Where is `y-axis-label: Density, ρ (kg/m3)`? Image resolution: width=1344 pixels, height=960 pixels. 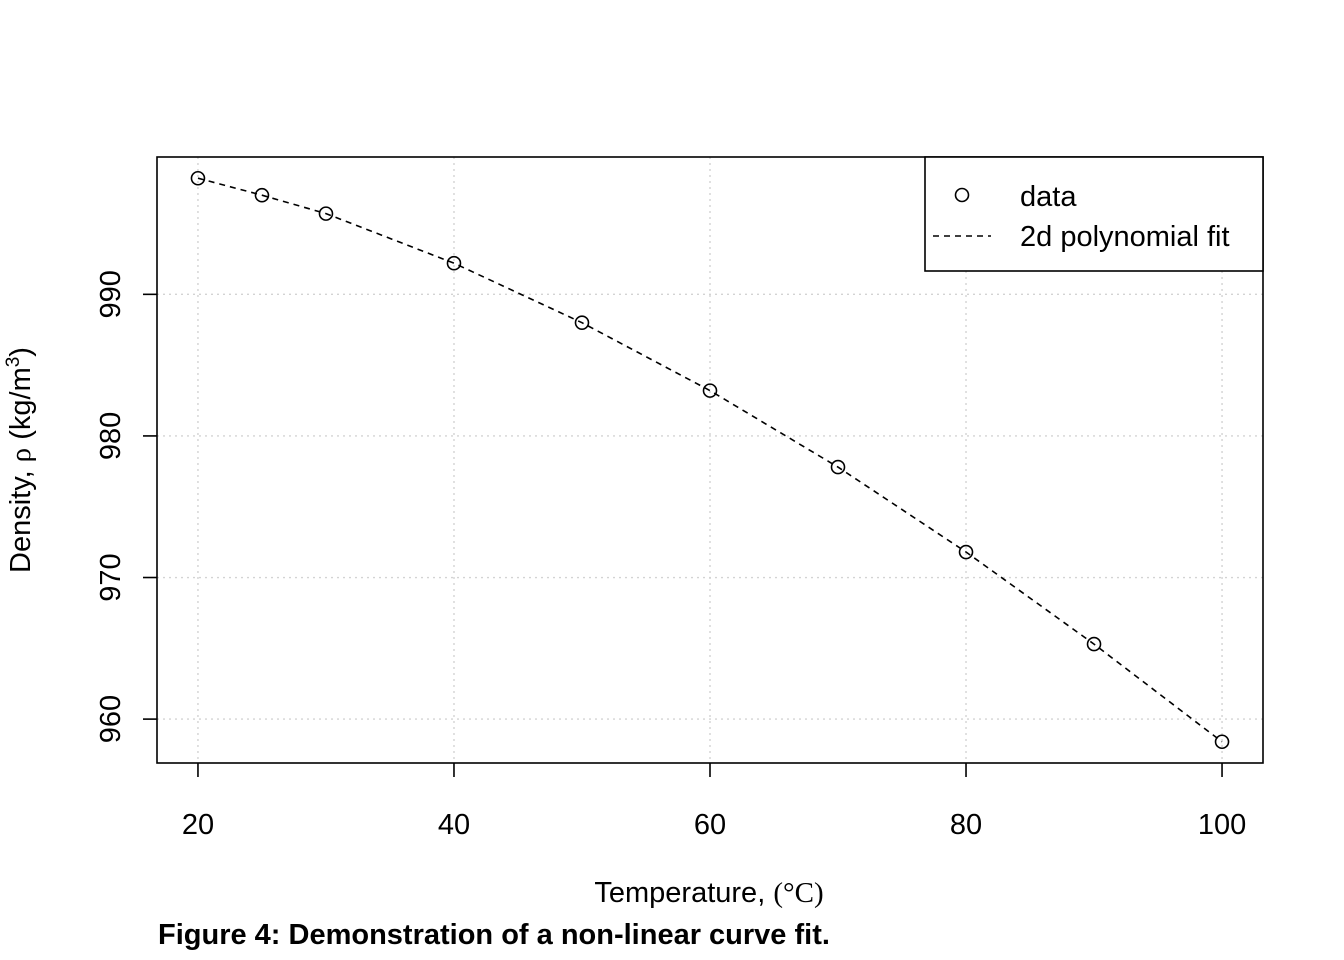 y-axis-label: Density, ρ (kg/m3) is located at coordinates (20, 460).